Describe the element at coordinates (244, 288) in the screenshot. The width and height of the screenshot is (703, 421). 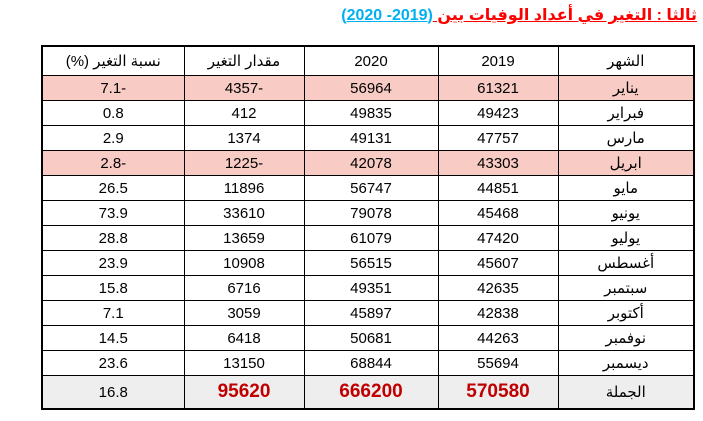
I see `cell-change: 6716` at that location.